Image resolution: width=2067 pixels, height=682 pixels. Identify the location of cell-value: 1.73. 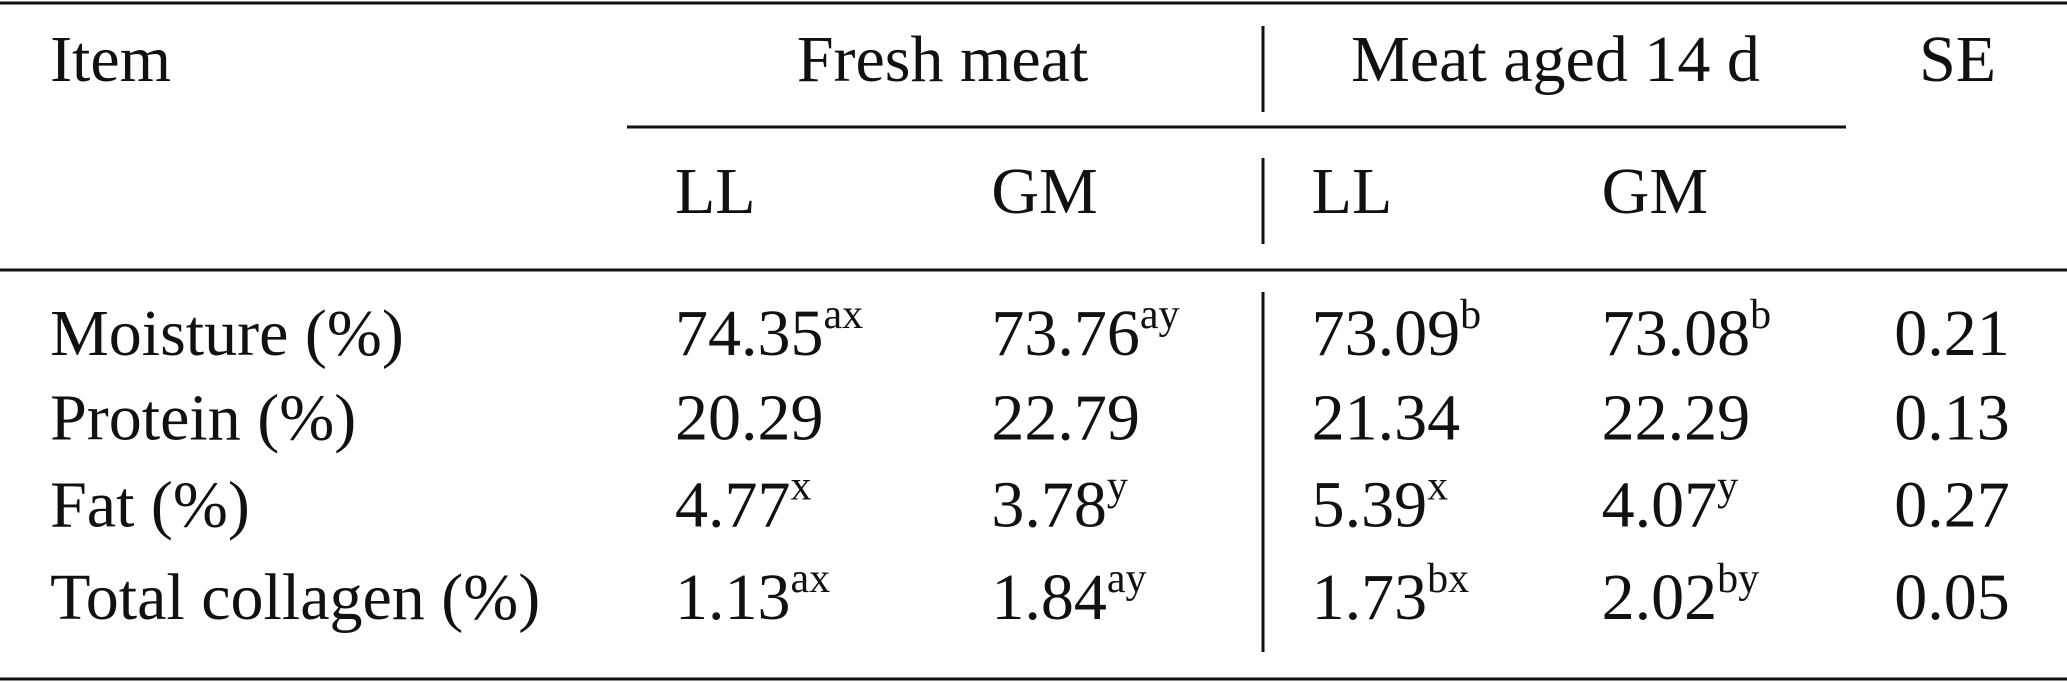
(1370, 597).